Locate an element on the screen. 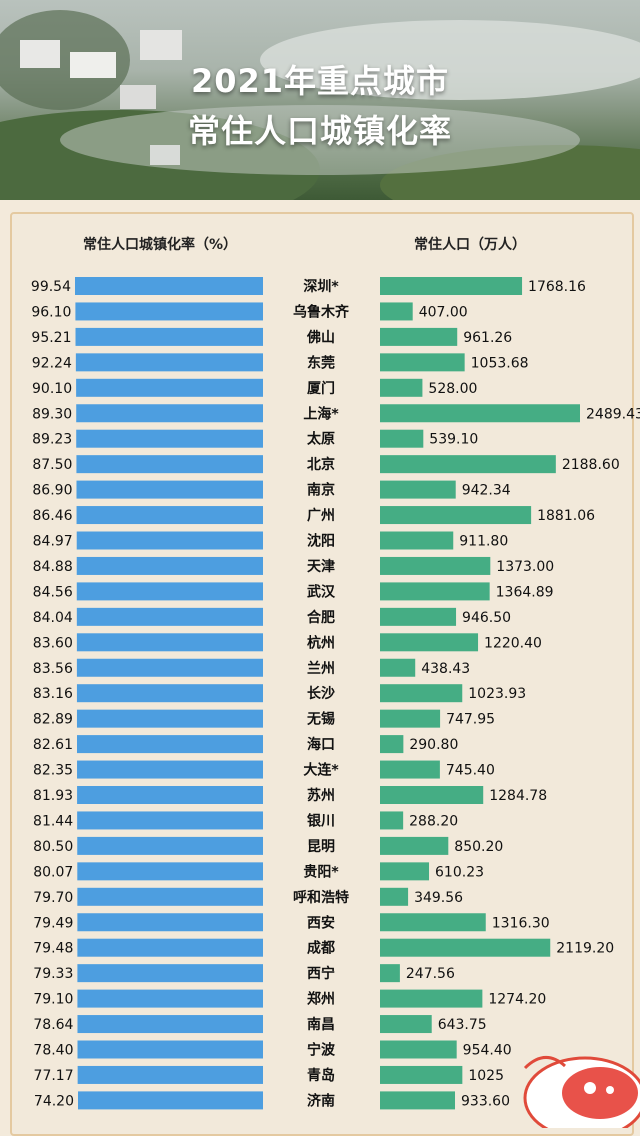  city-label: 厦门 is located at coordinates (321, 388).